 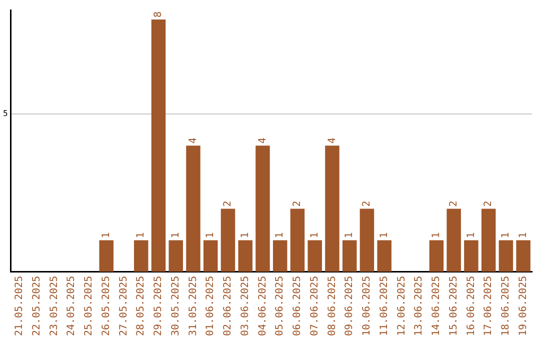 I want to click on x-tick-label: 14.06.2025, so click(x=436, y=306).